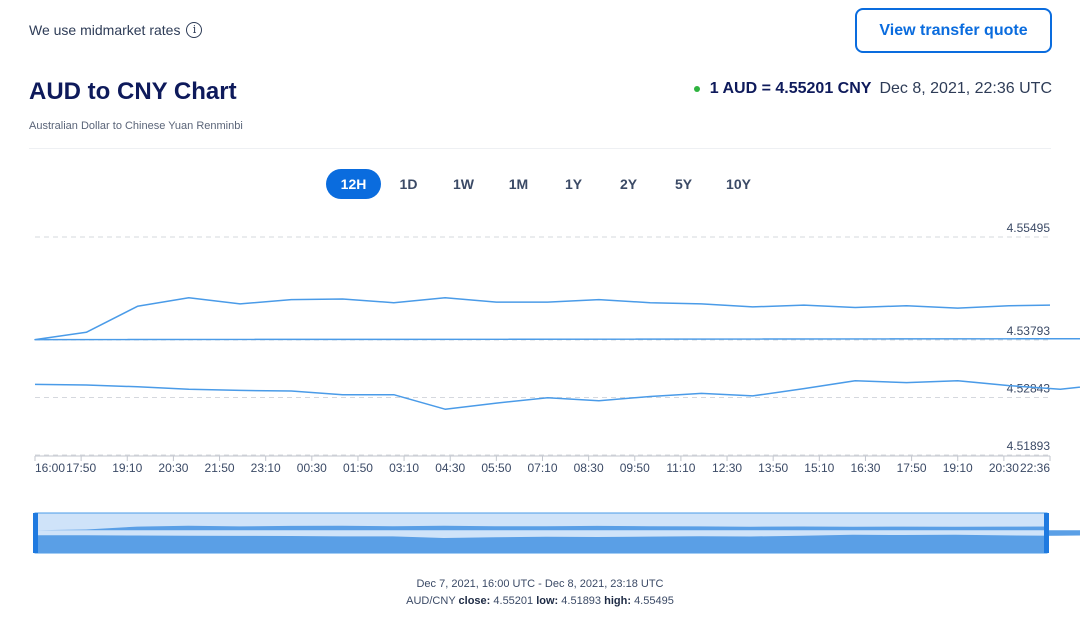  Describe the element at coordinates (353, 184) in the screenshot. I see `period-12h-button: 12H` at that location.